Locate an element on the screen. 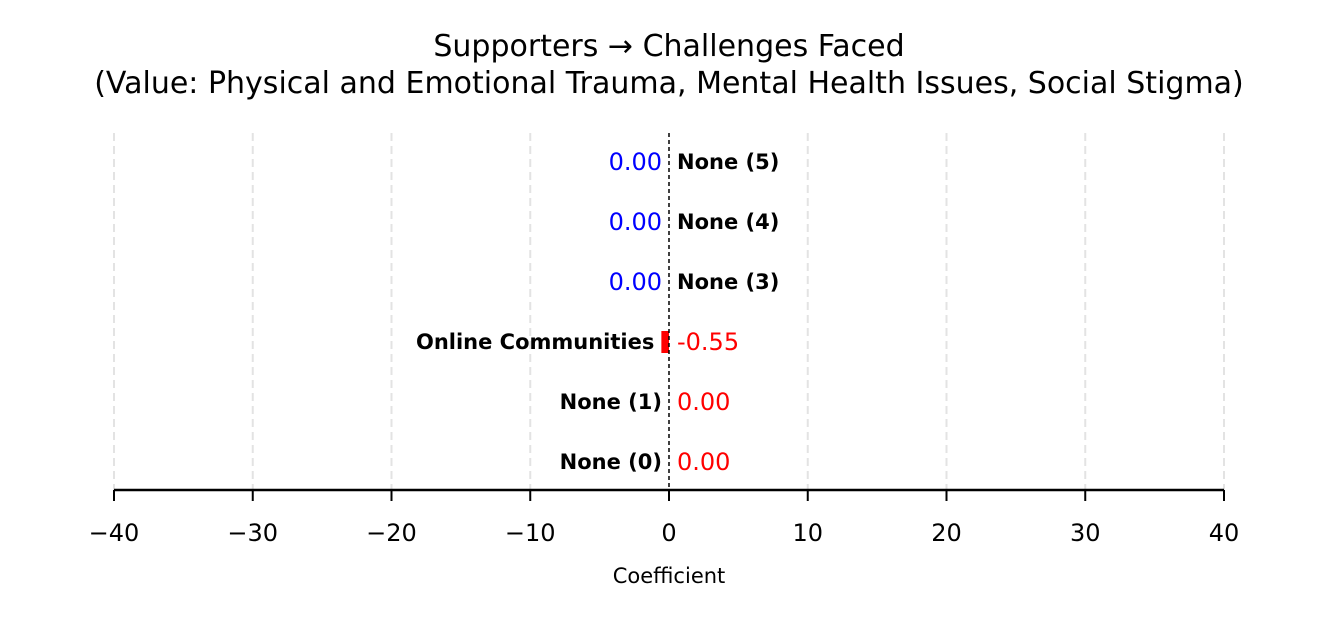 The height and width of the screenshot is (618, 1337). category-label: None (3) is located at coordinates (728, 282).